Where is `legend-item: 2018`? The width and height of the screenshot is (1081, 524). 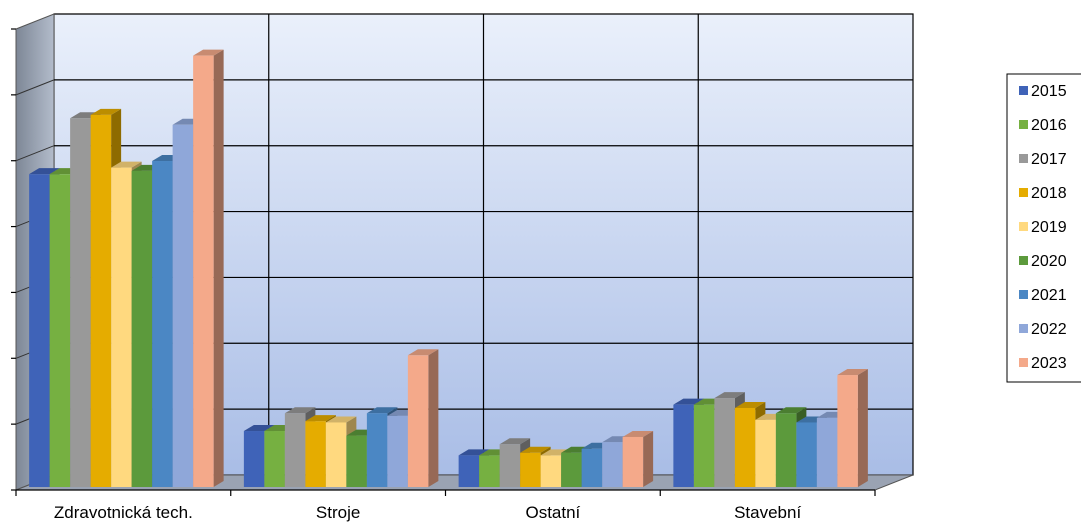 legend-item: 2018 is located at coordinates (1043, 193).